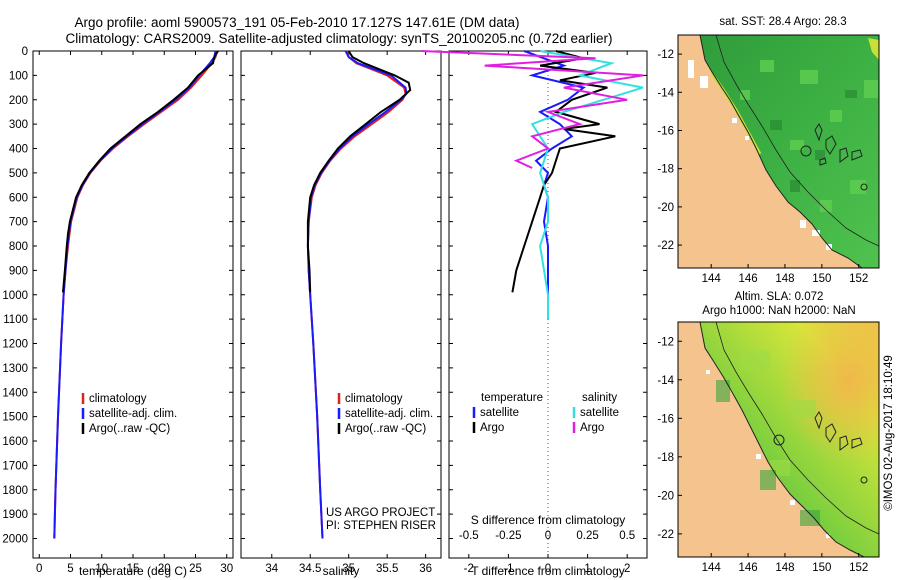 This screenshot has width=900, height=580. Describe the element at coordinates (15, 540) in the screenshot. I see `y-tick-label: 2000` at that location.